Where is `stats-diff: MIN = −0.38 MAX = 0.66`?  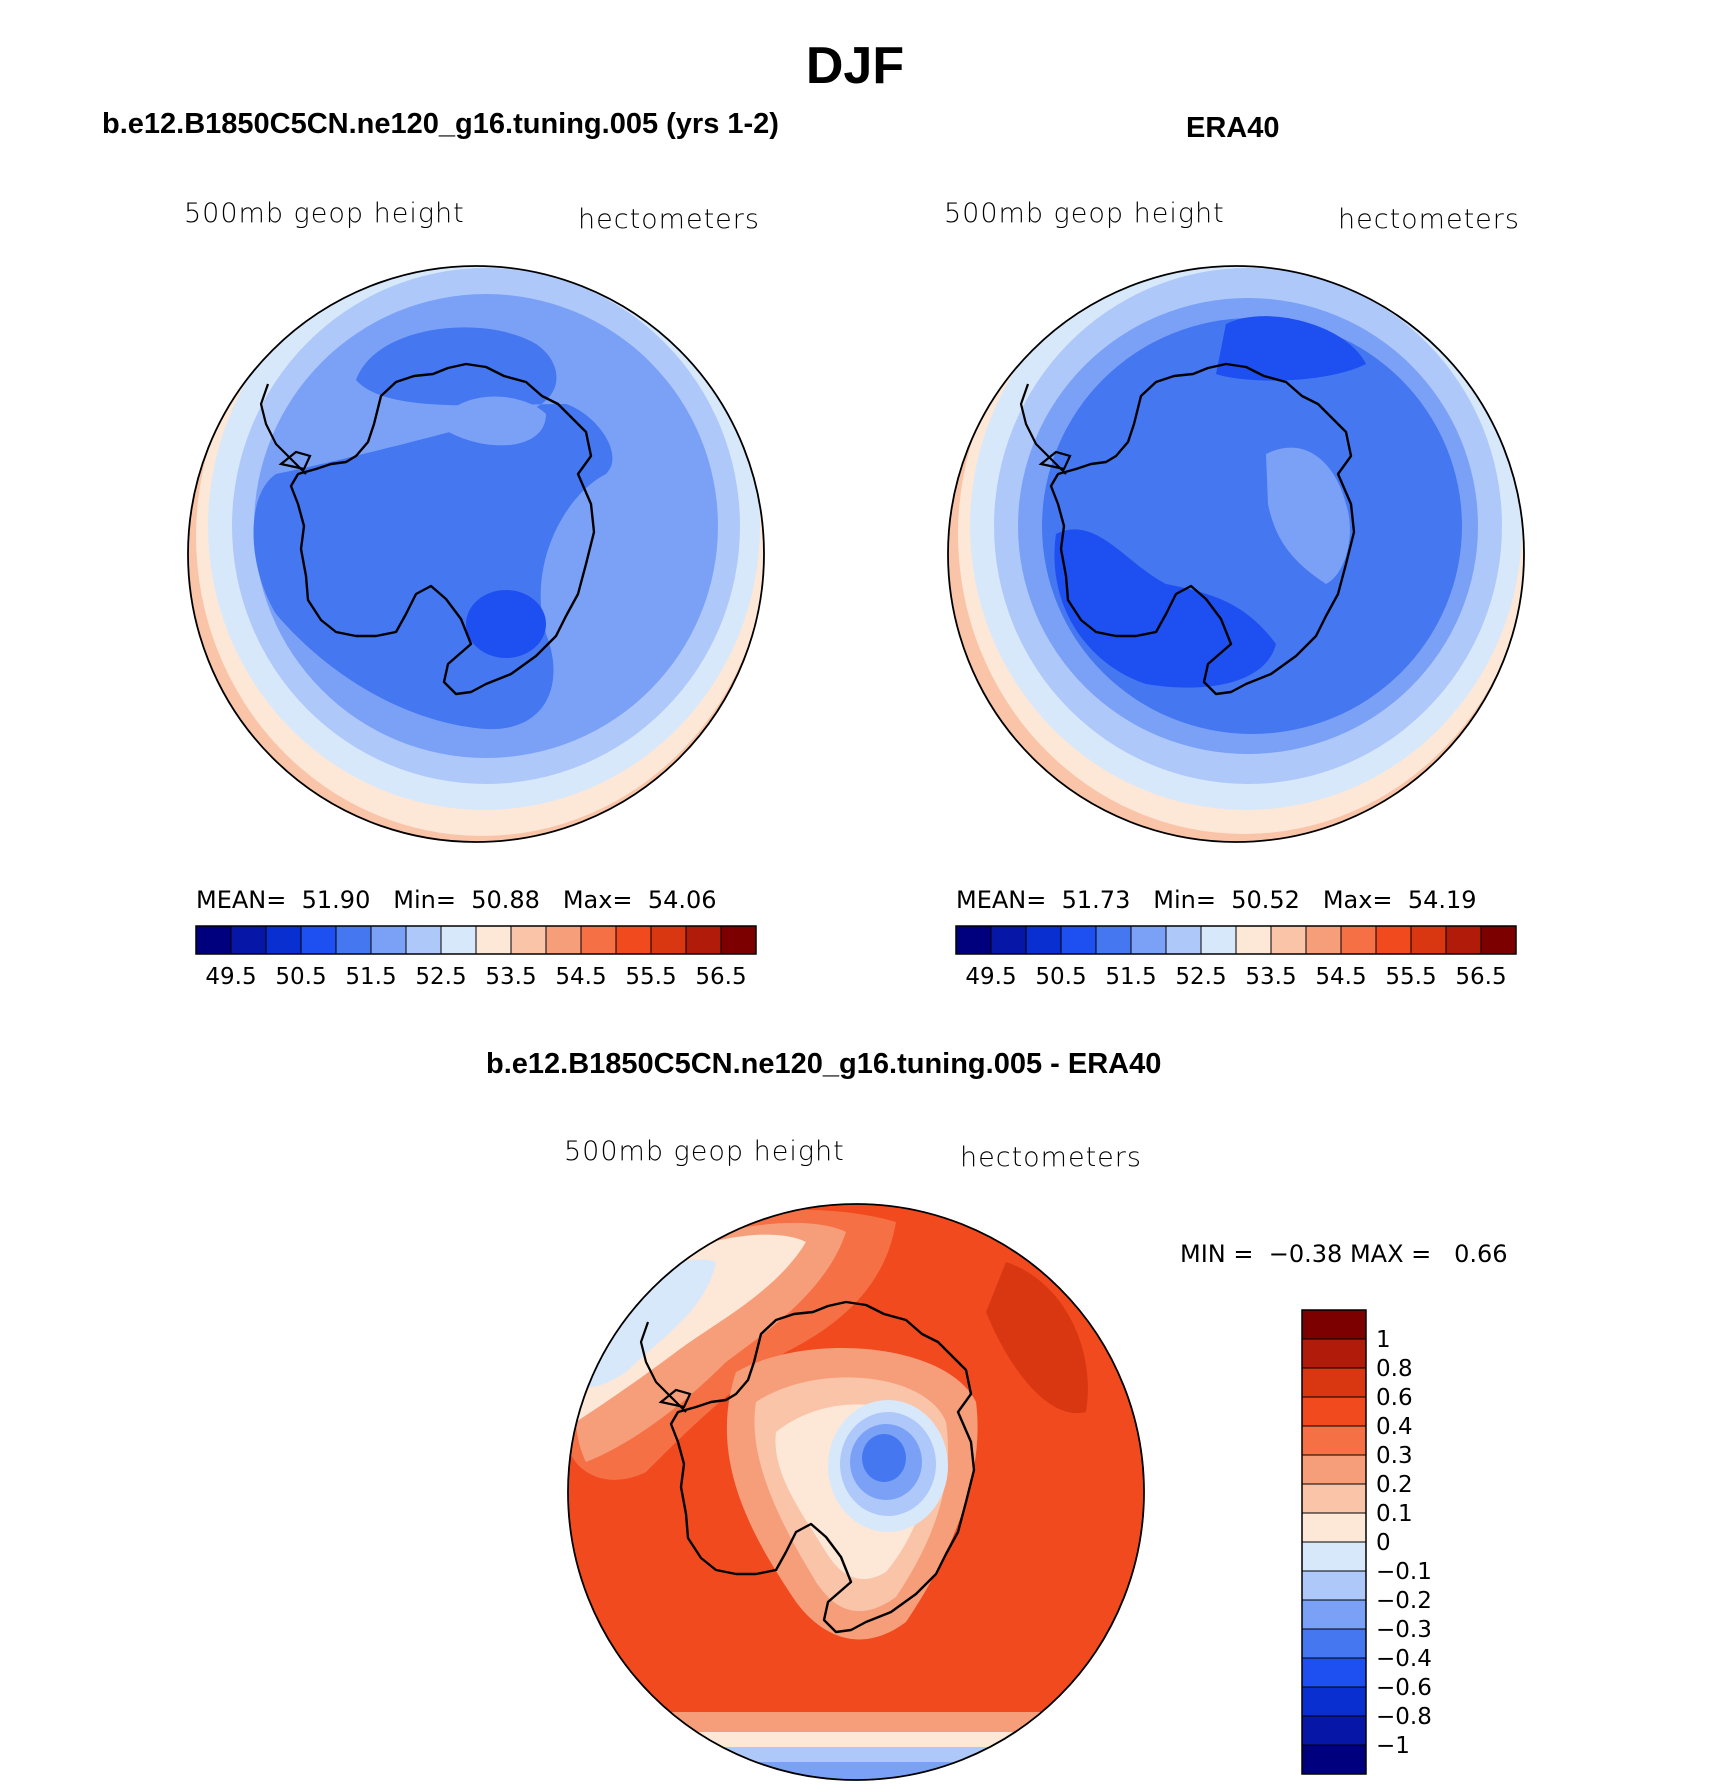
stats-diff: MIN = −0.38 MAX = 0.66 is located at coordinates (1344, 1254).